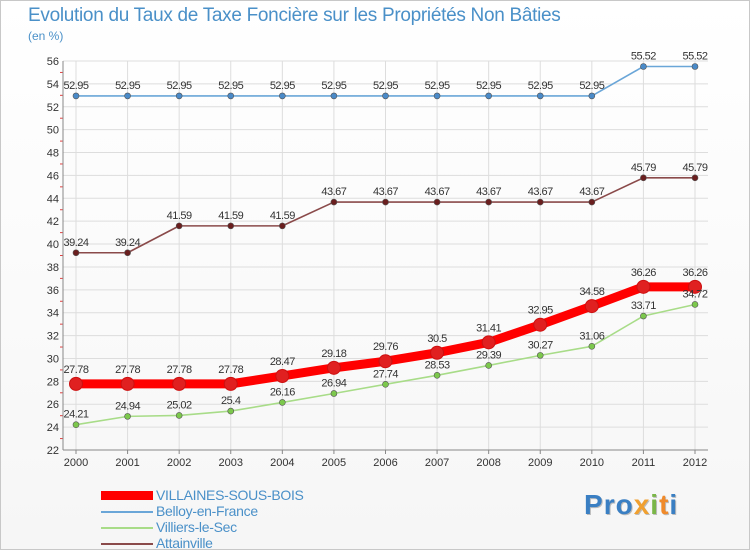  What do you see at coordinates (53, 154) in the screenshot?
I see `y-tick-label: 48` at bounding box center [53, 154].